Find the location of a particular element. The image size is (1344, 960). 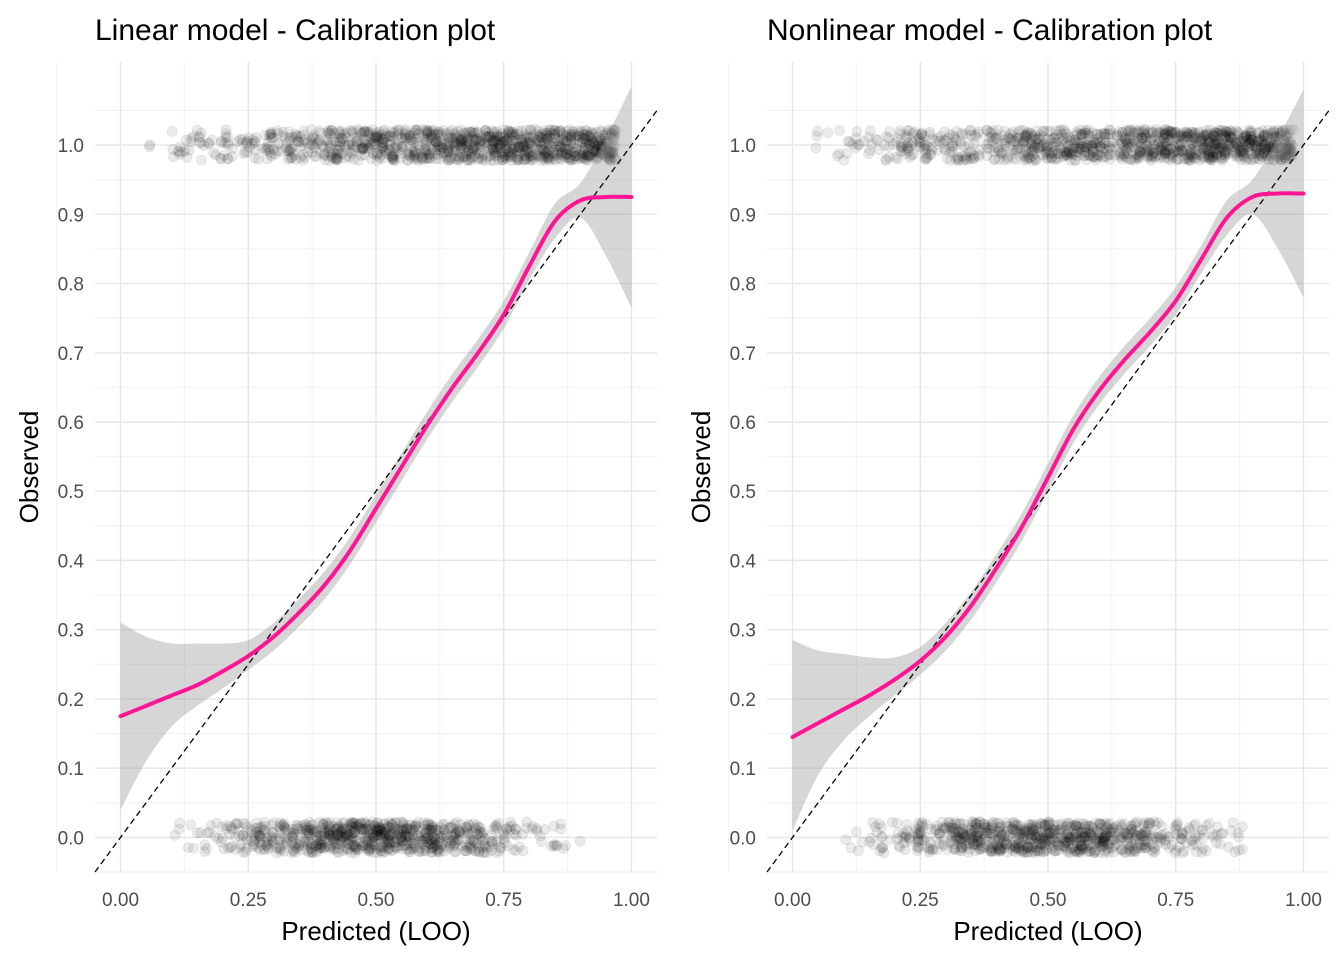

y-axis-title: Observed is located at coordinates (701, 467).